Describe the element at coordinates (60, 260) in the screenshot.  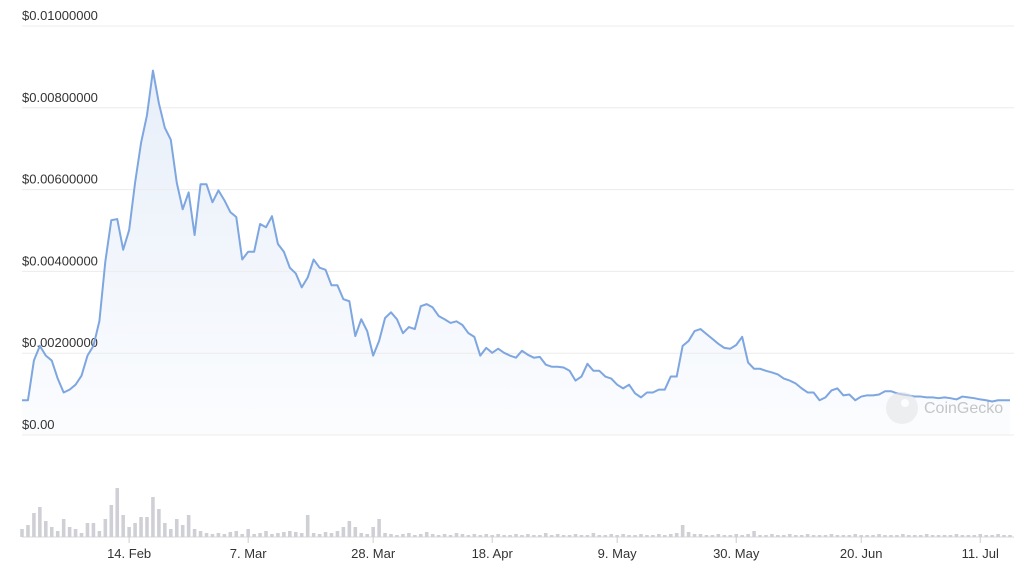
I see `y-tick-label: $0.00400000` at that location.